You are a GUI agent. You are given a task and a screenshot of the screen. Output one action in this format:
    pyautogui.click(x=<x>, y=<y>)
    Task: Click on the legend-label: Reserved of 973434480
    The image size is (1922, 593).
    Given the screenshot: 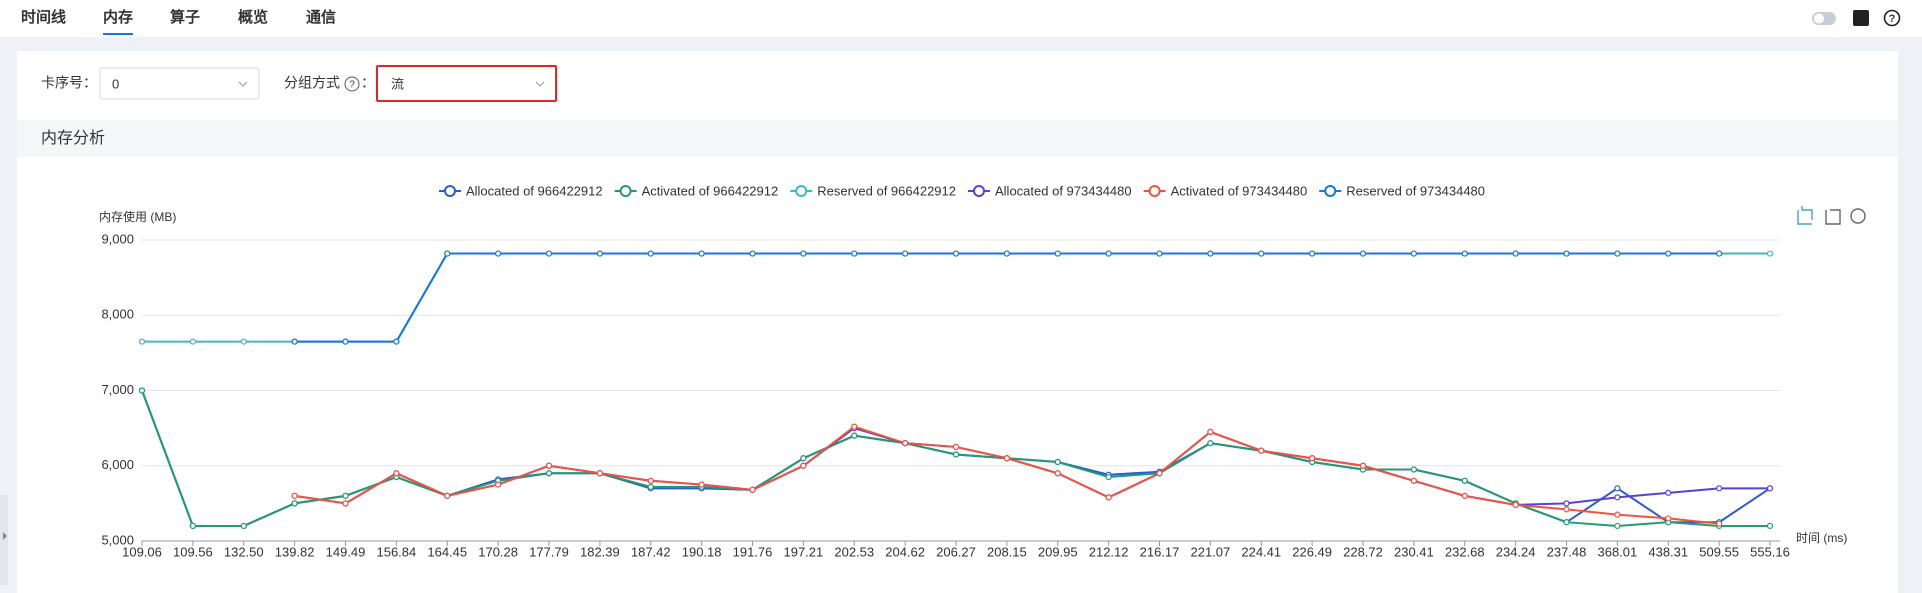 What is the action you would take?
    pyautogui.click(x=1415, y=190)
    